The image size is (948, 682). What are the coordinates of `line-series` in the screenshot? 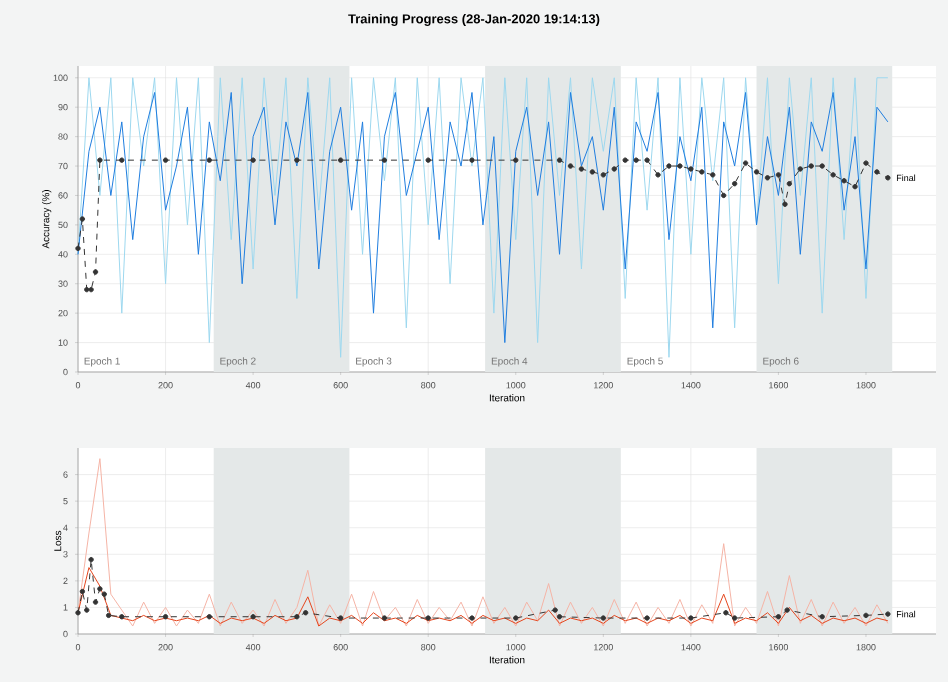 It's located at (483, 597).